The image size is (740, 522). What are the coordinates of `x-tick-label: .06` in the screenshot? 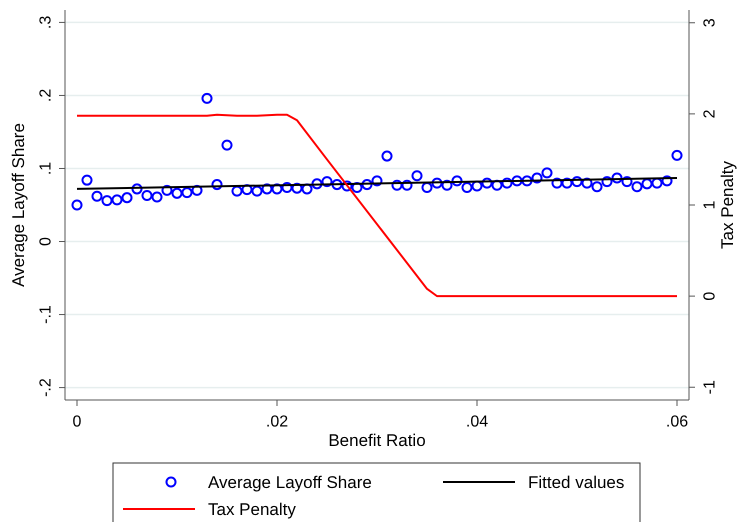 It's located at (677, 422).